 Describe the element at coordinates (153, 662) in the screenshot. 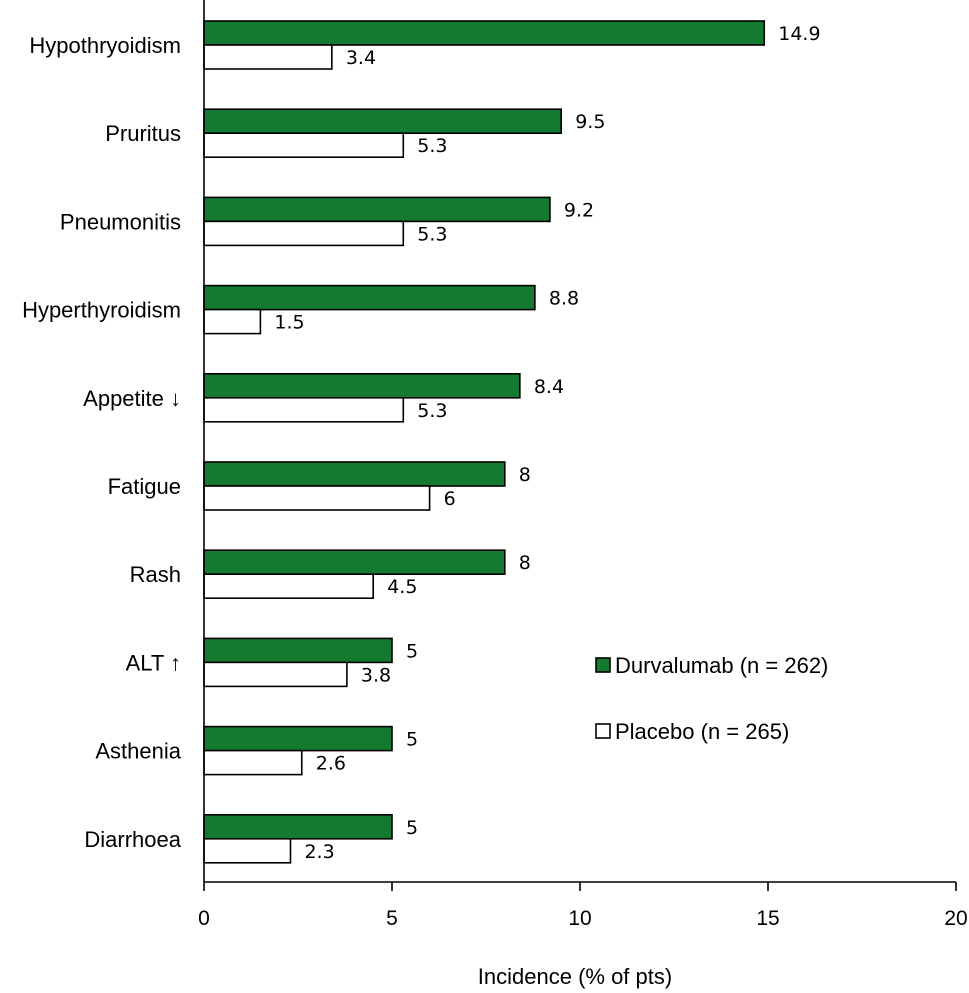

I see `category-label: ALT ↑` at that location.